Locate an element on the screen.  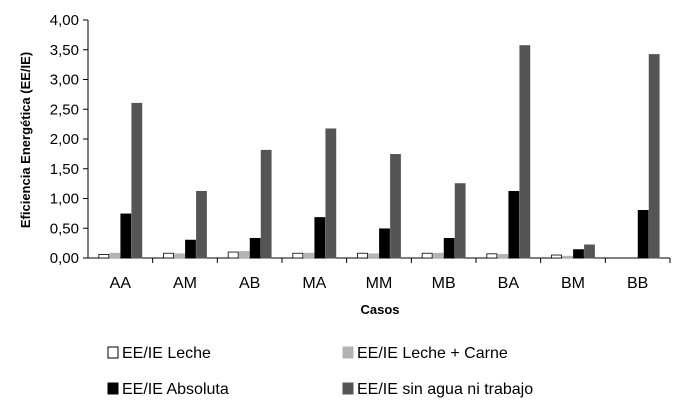
x-tick-label: MA is located at coordinates (314, 283).